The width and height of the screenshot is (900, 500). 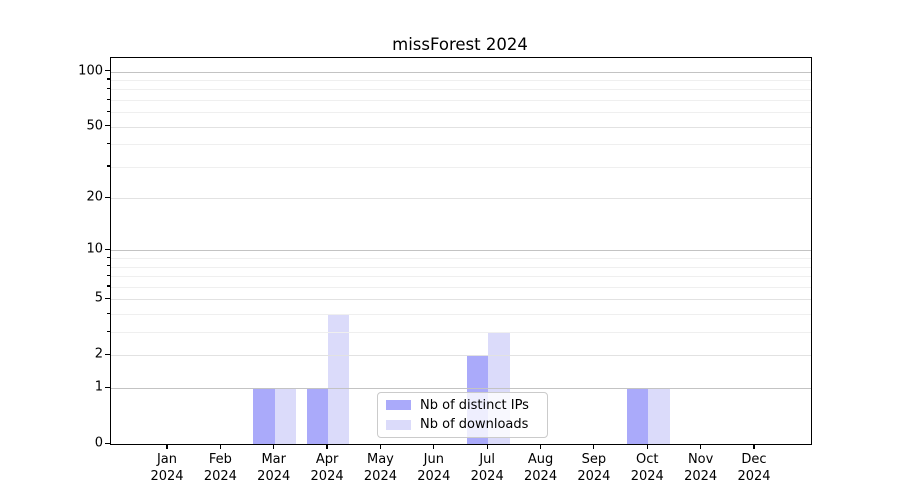 What do you see at coordinates (701, 468) in the screenshot?
I see `x-tick-label-Nov: Nov 2024` at bounding box center [701, 468].